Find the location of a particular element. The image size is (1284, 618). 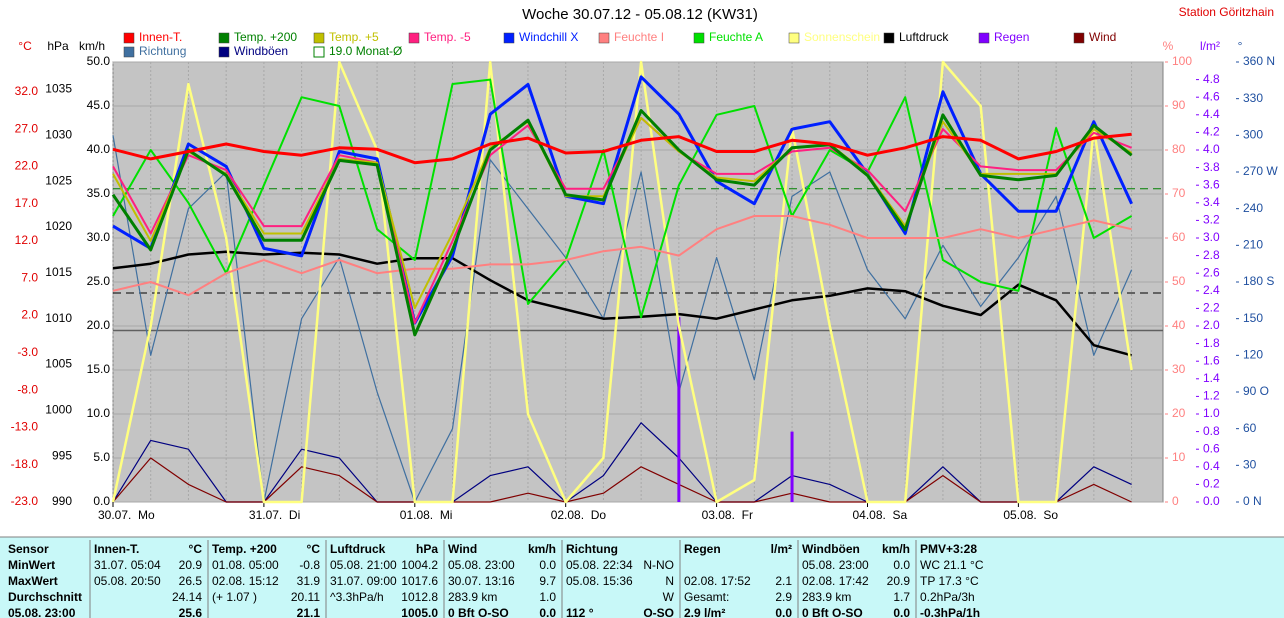

row-label: Sensor is located at coordinates (28, 549).